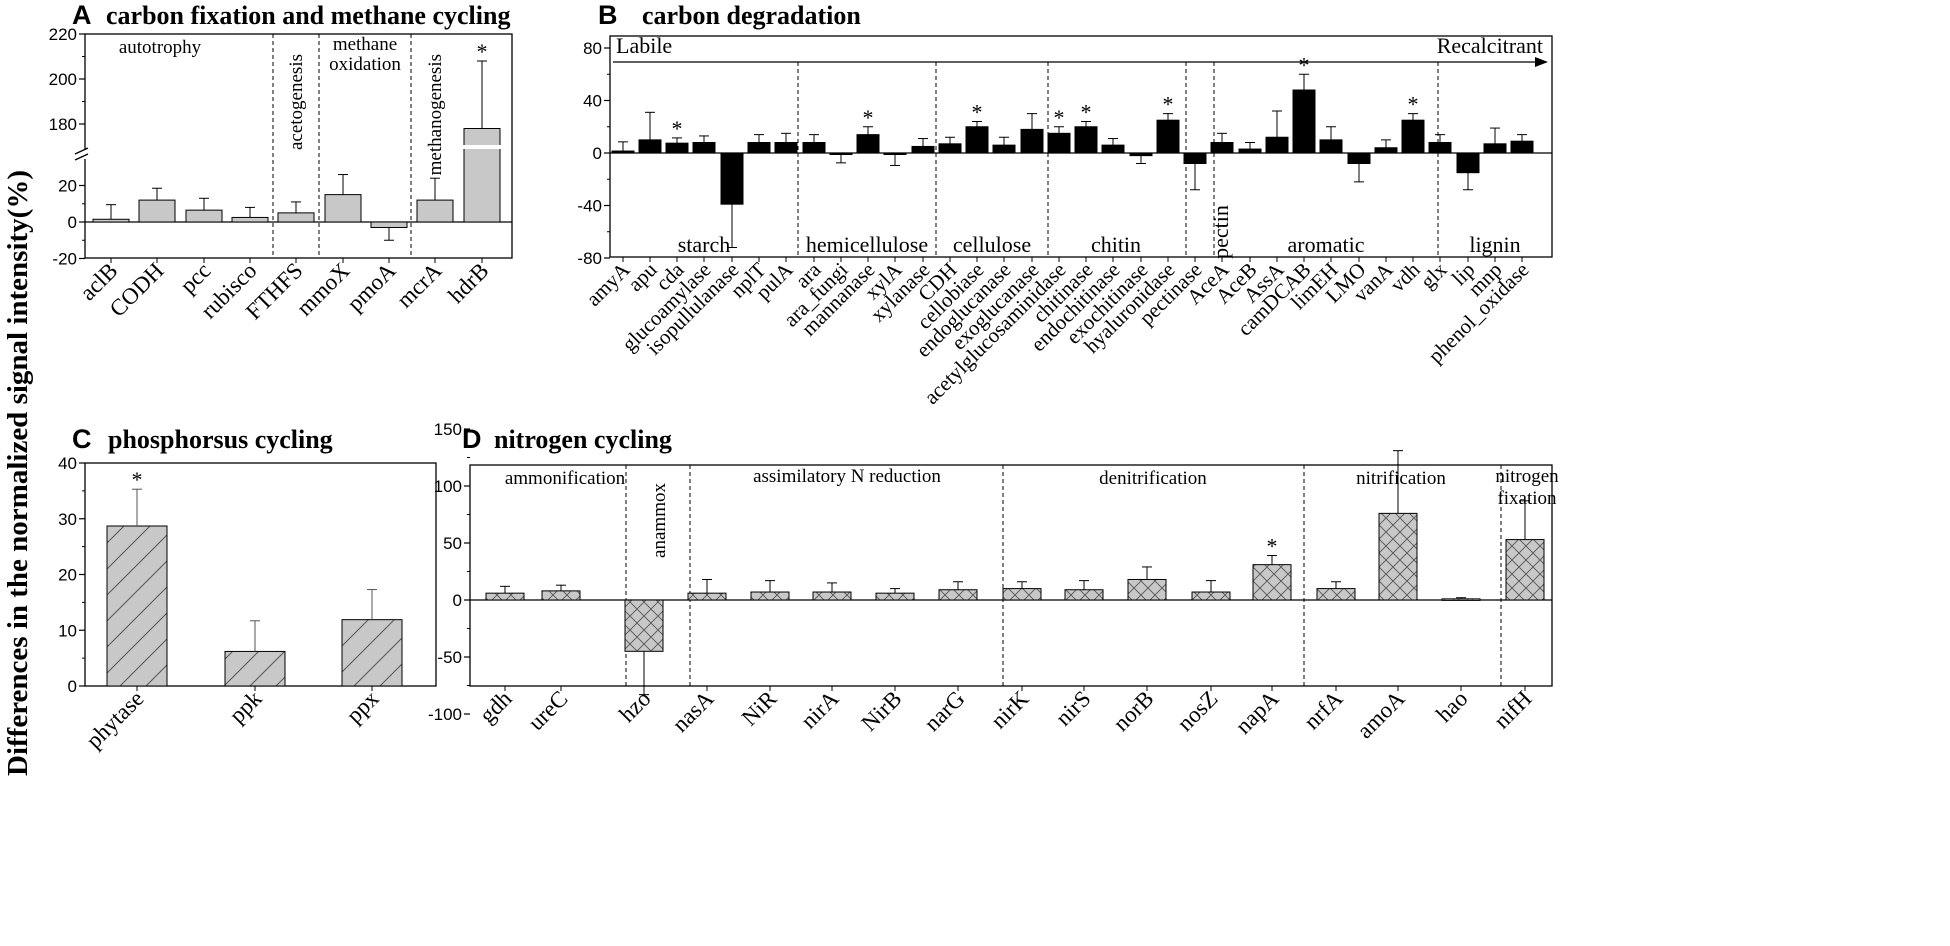  What do you see at coordinates (547, 710) in the screenshot?
I see `x-tick-label: ureC` at bounding box center [547, 710].